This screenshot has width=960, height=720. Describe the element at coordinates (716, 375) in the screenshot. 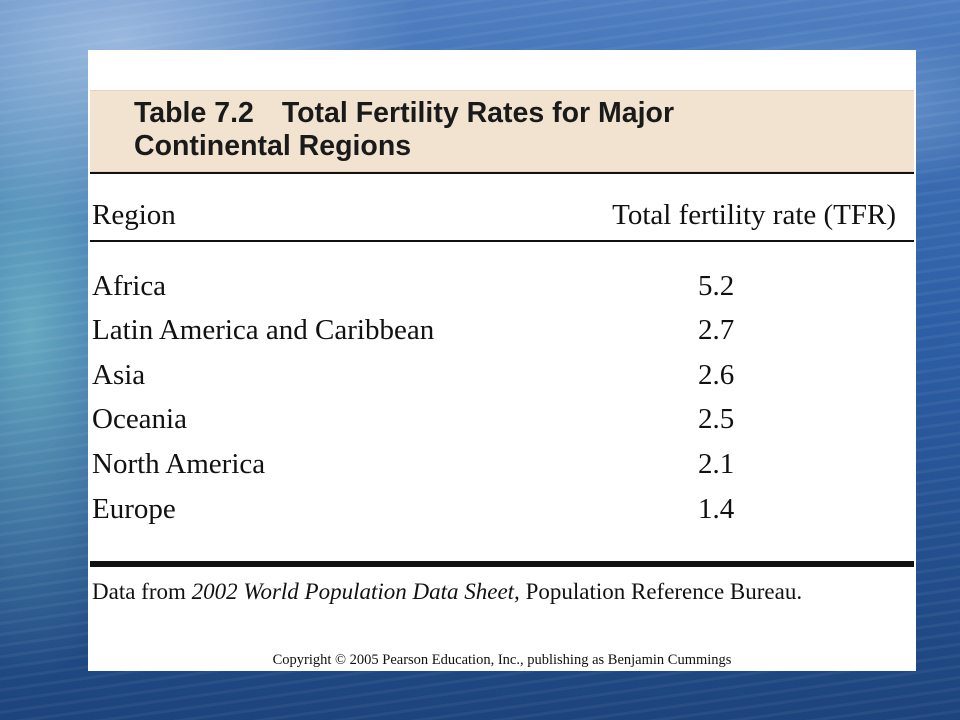

I see `tfr-cell: 2.6` at that location.